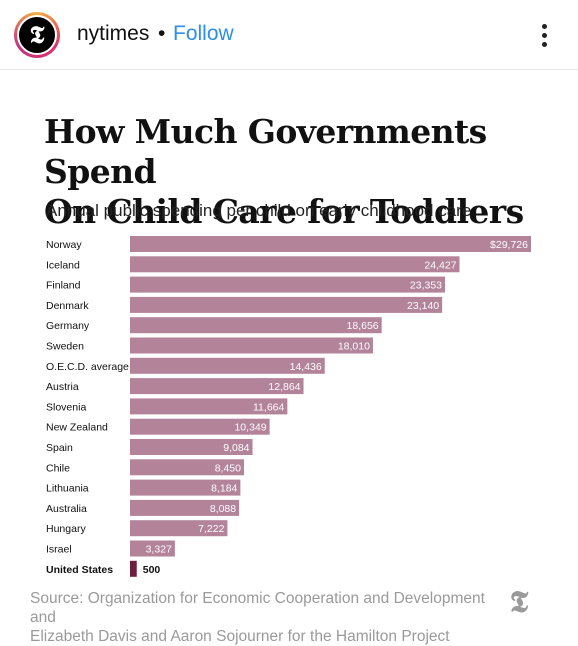 The height and width of the screenshot is (646, 578). What do you see at coordinates (295, 264) in the screenshot?
I see `bar-iceland` at bounding box center [295, 264].